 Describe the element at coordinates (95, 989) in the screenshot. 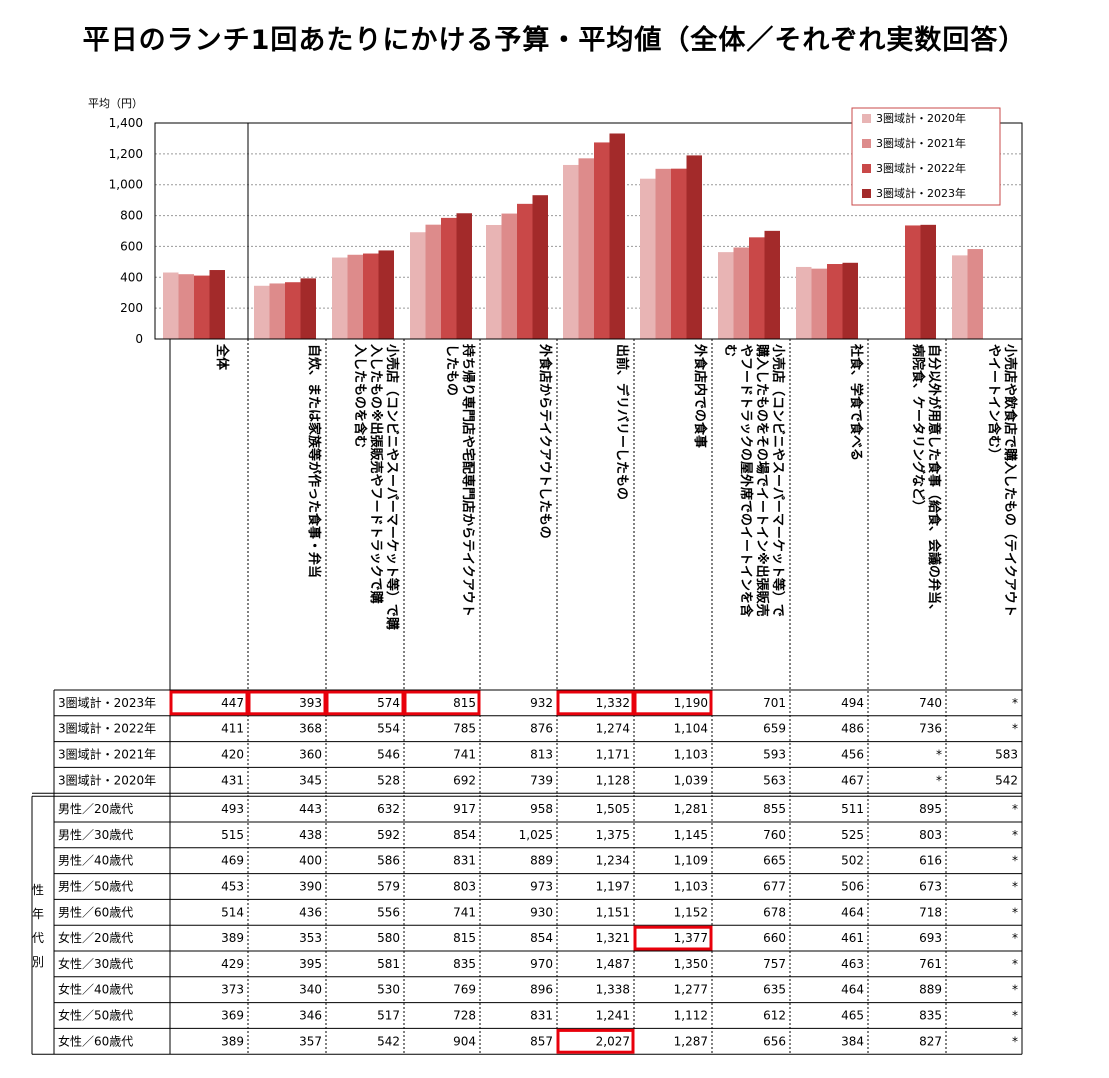

I see `row-label: 女性／40歳代` at that location.